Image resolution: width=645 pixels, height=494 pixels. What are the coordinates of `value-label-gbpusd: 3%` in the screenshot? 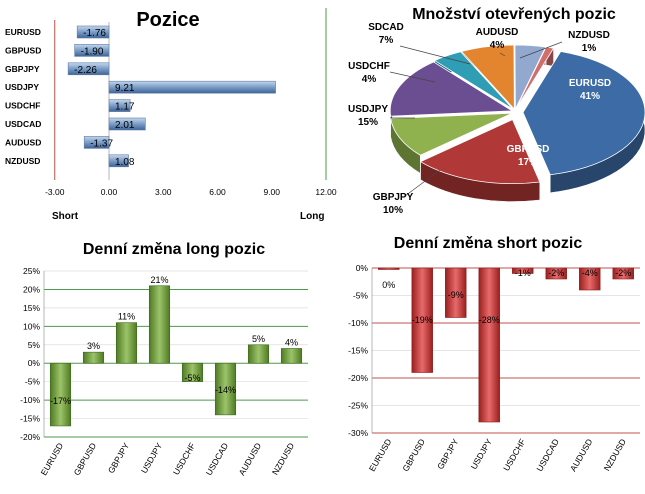 It's located at (93, 346).